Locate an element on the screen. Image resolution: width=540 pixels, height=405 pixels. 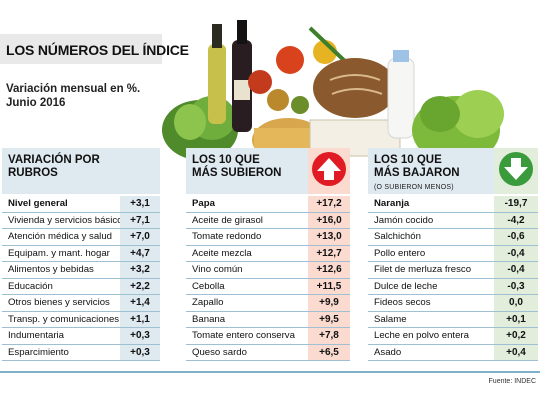
rubros-header: VARIACIÓN POR RUBROS is located at coordinates (81, 171).